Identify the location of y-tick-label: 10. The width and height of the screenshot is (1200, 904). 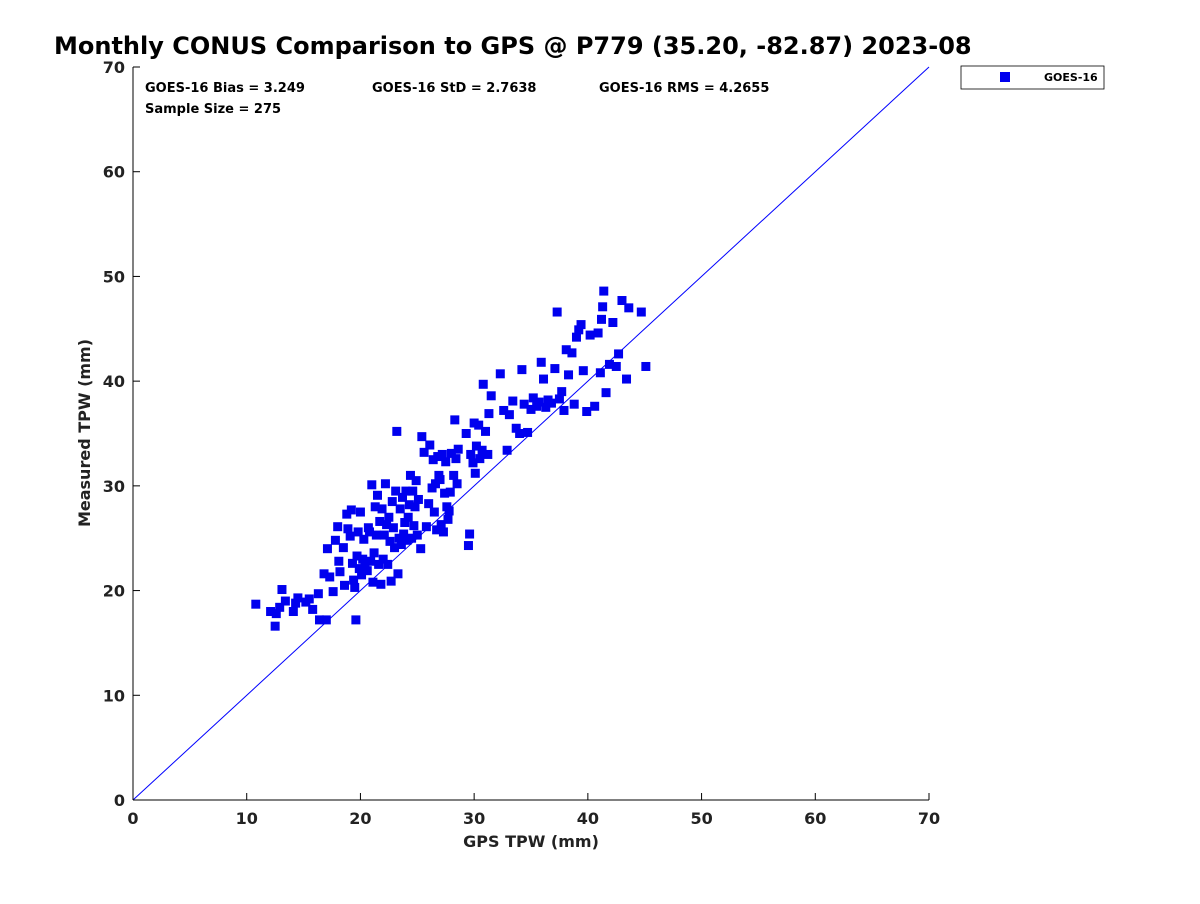
(114, 695).